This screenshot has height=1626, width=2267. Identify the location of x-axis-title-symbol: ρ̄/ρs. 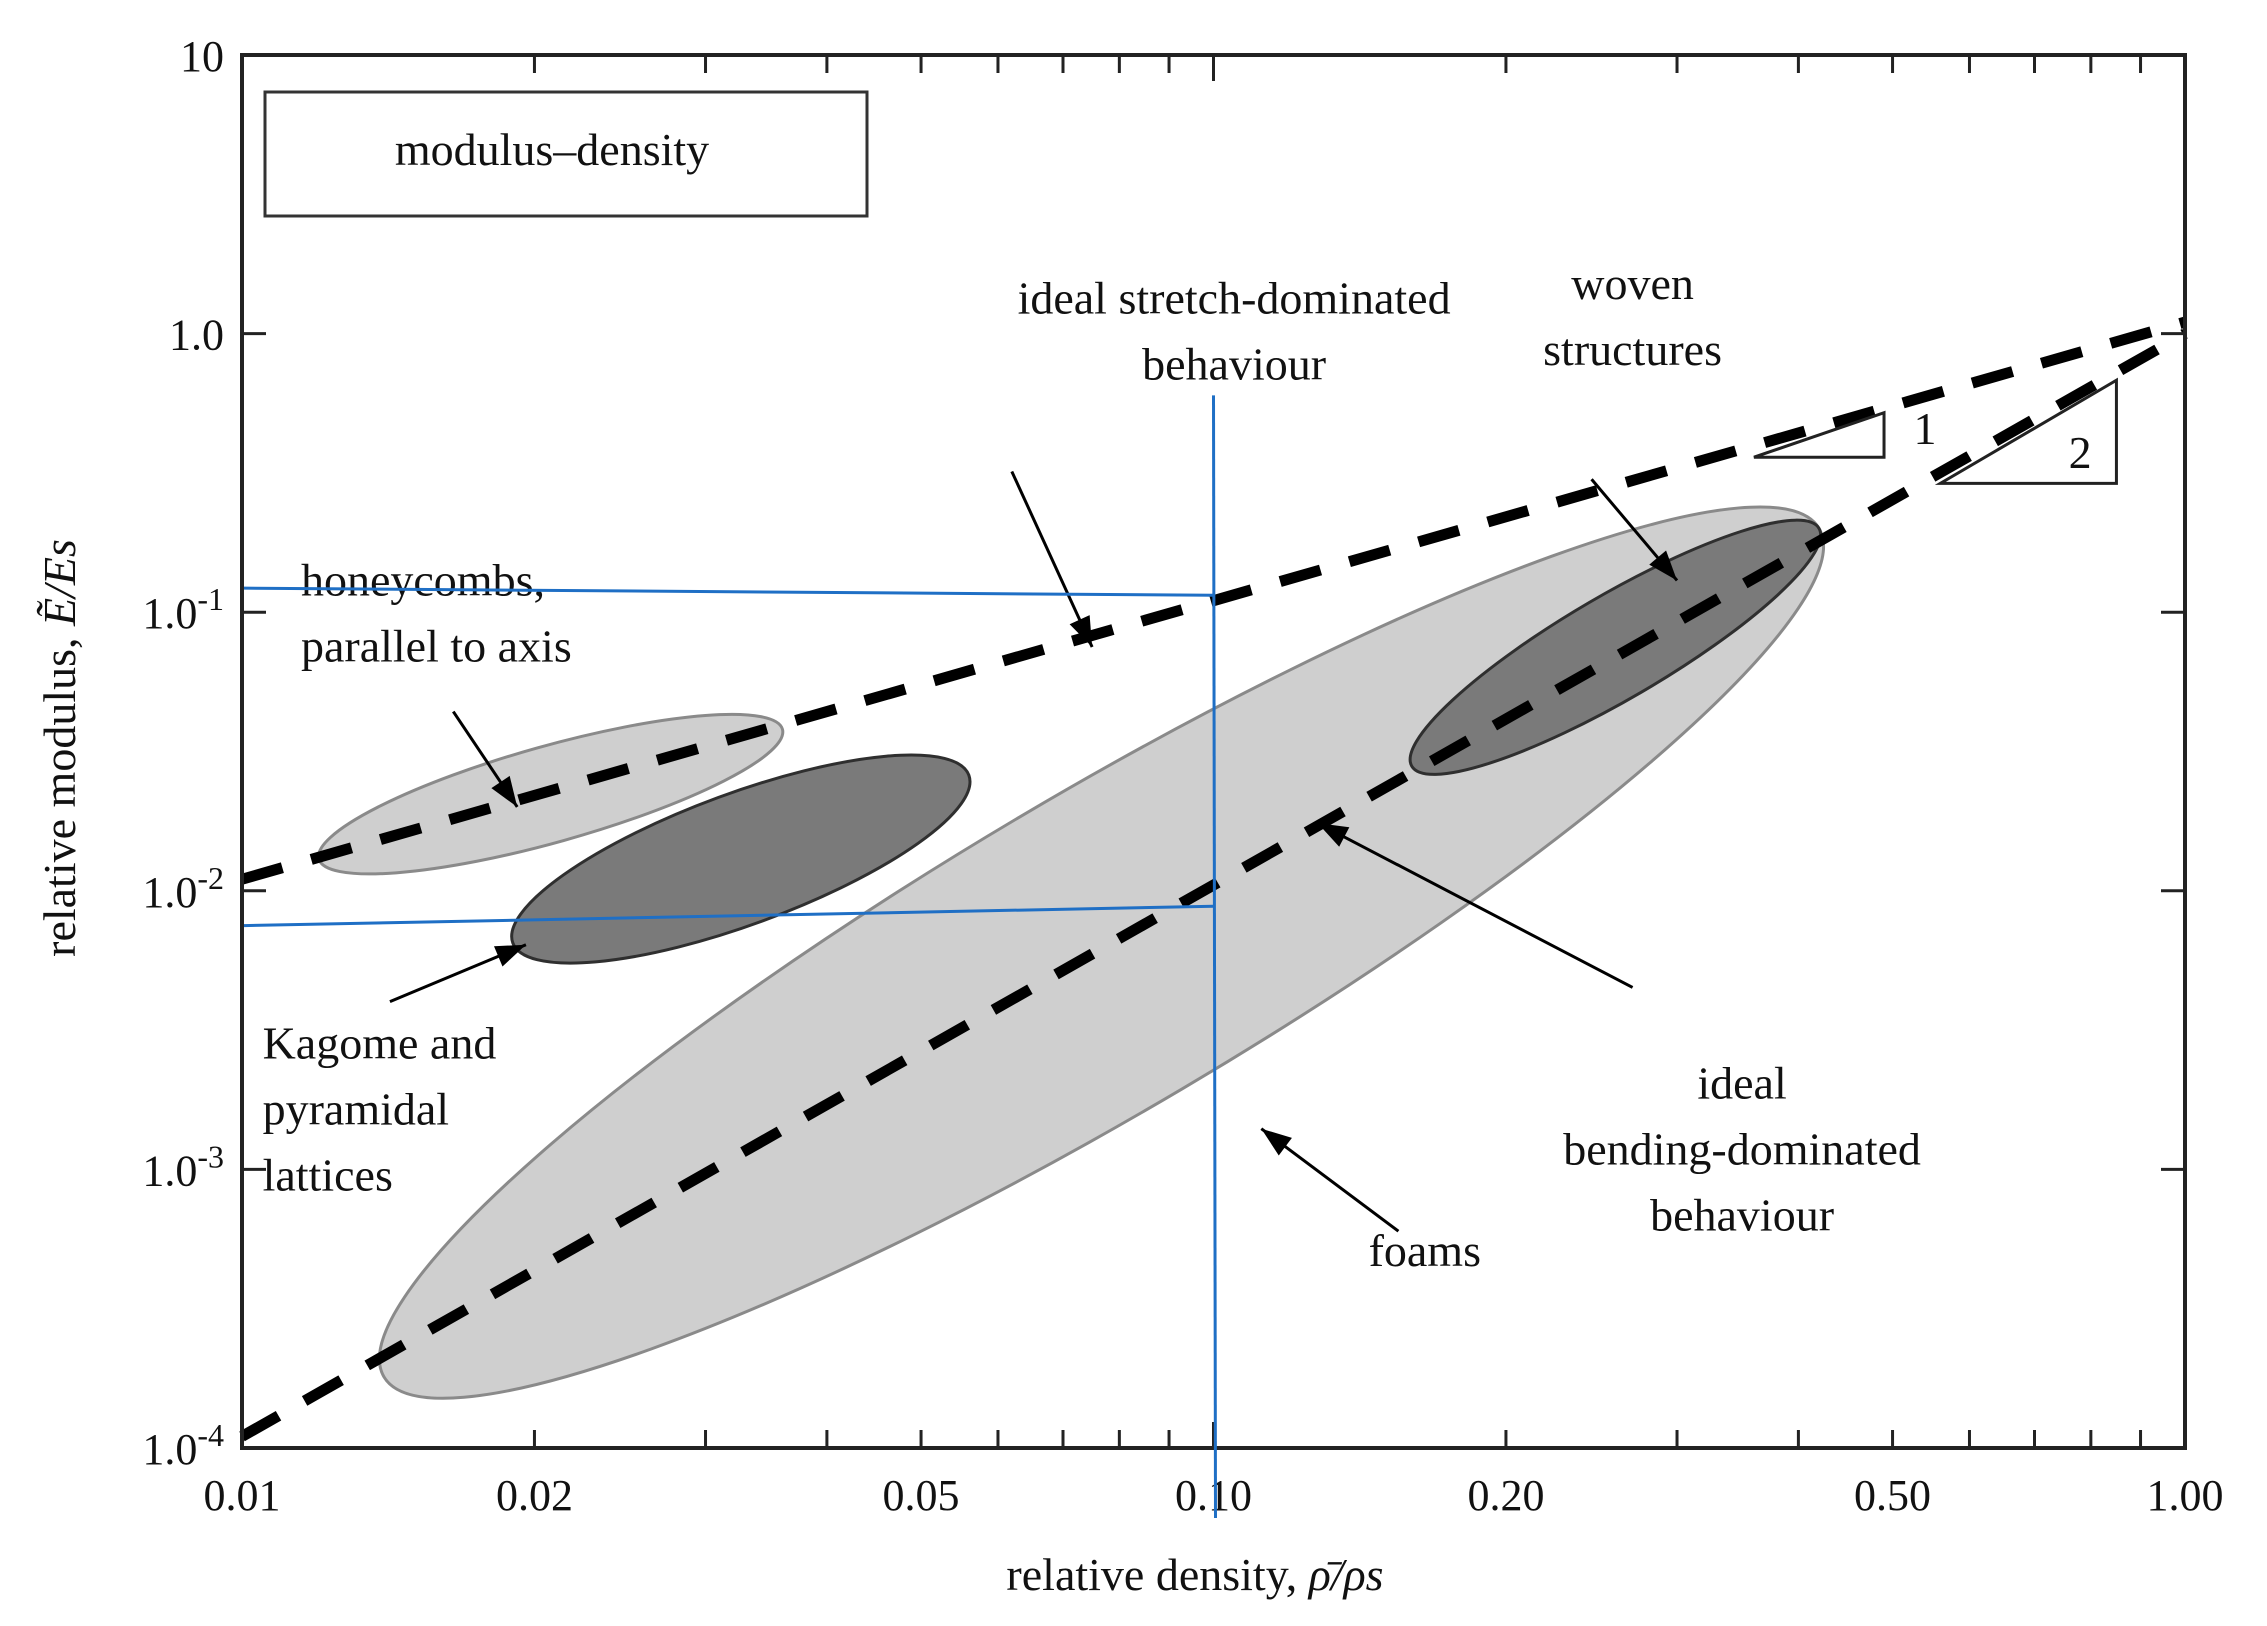
(1345, 1574).